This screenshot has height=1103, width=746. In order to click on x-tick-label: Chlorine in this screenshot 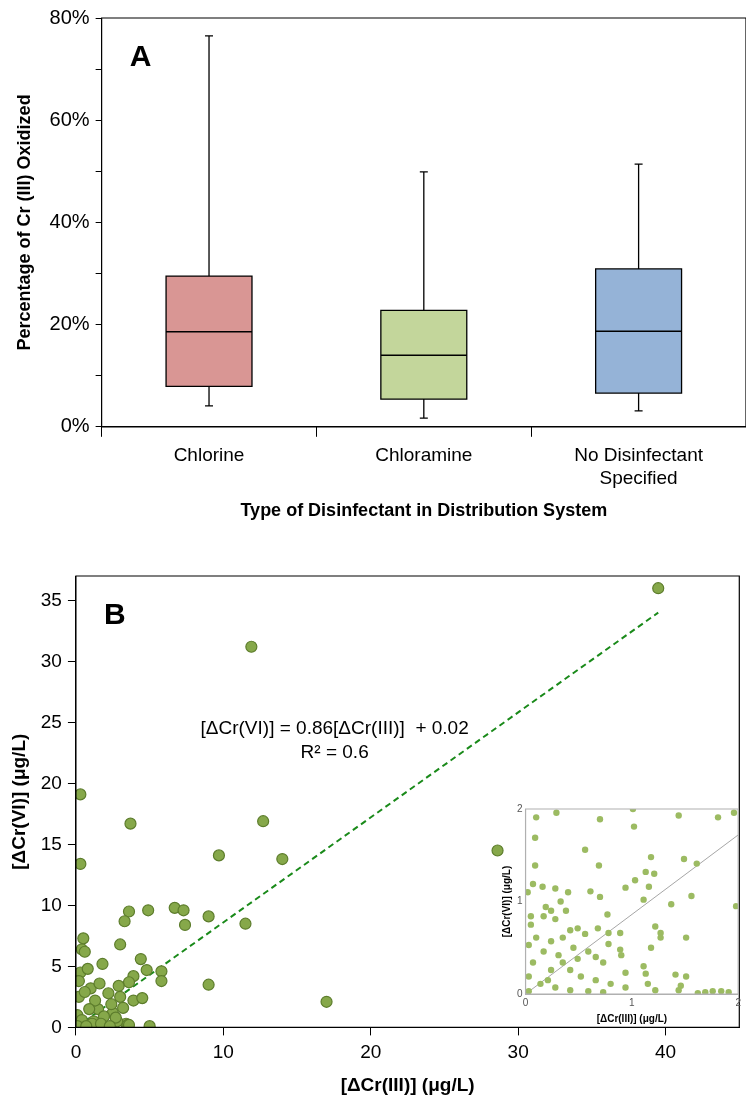, I will do `click(209, 455)`.